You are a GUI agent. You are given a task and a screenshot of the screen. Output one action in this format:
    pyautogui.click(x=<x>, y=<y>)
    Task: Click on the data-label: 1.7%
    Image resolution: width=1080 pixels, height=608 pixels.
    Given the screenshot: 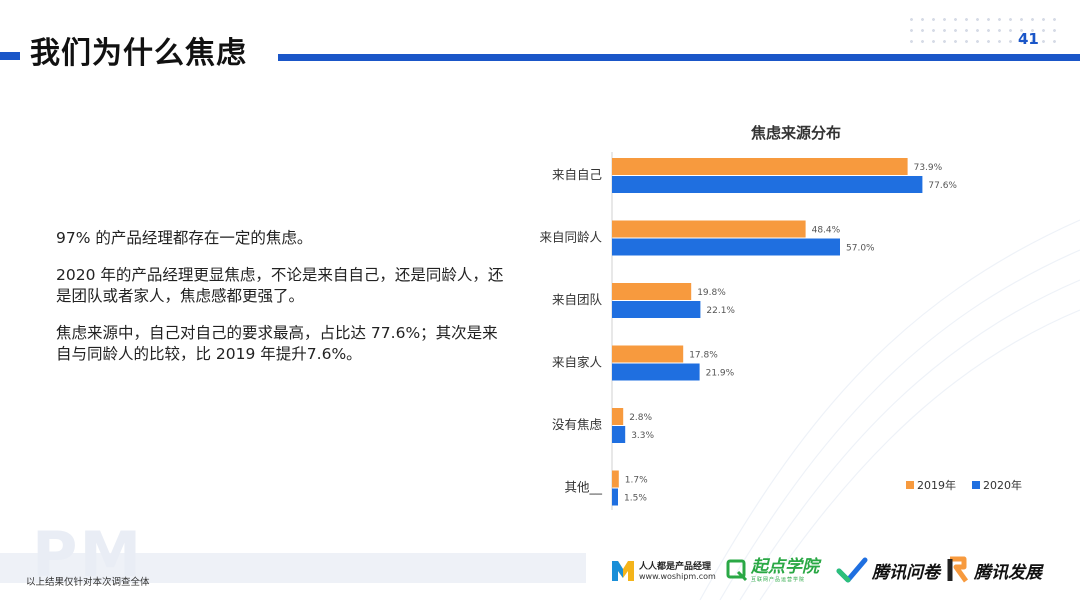 What is the action you would take?
    pyautogui.click(x=636, y=481)
    